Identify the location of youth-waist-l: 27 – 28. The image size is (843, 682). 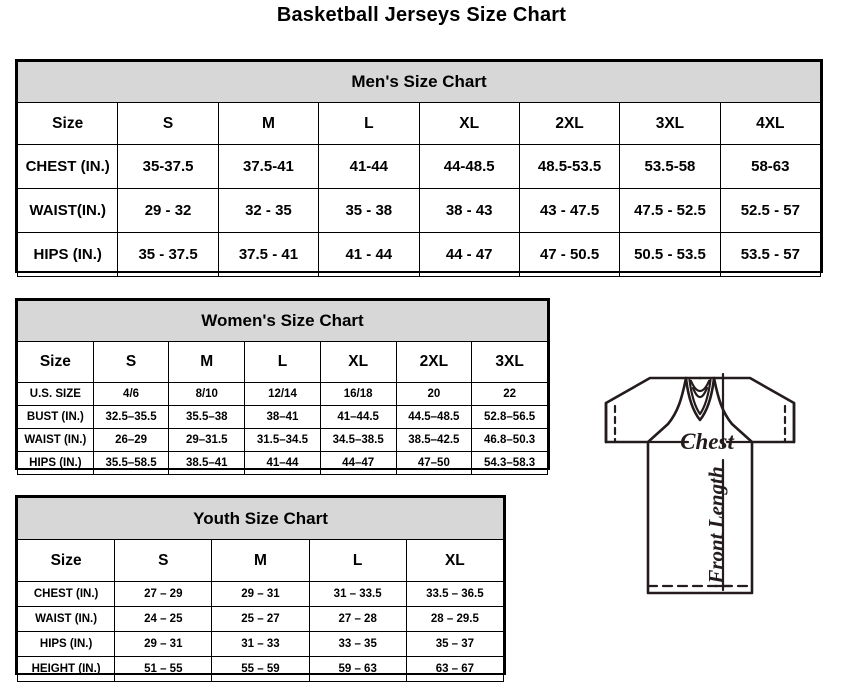
(357, 619).